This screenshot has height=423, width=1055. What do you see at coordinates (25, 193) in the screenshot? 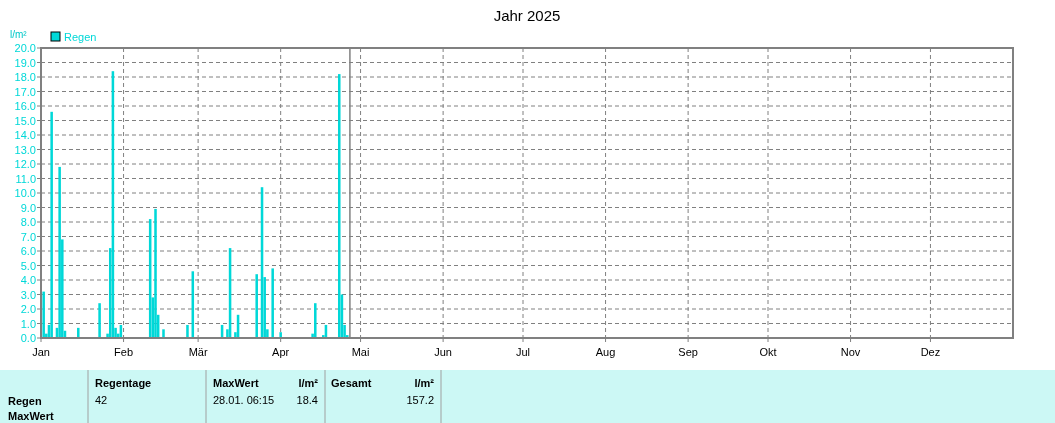
I see `y-tick-label: 10.0` at bounding box center [25, 193].